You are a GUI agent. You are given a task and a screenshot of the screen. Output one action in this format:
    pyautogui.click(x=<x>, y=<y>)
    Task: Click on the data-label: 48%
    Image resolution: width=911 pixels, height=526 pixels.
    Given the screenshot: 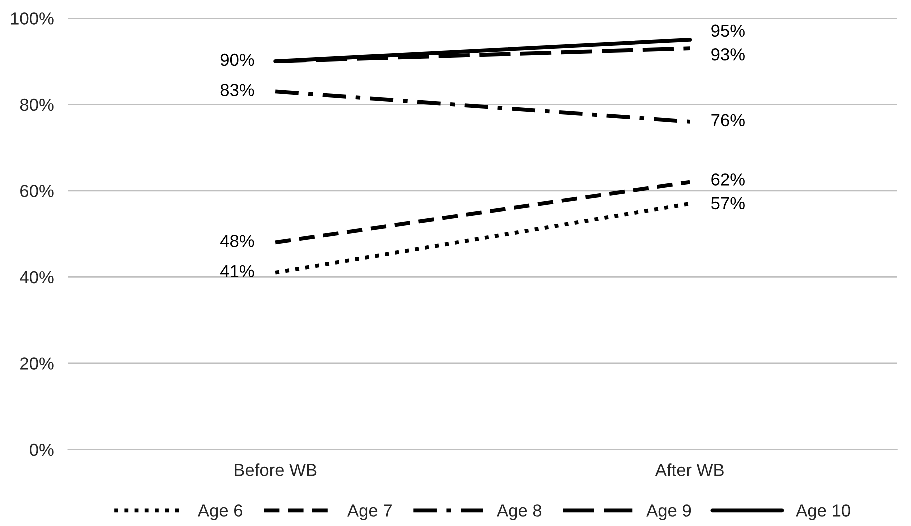 What is the action you would take?
    pyautogui.click(x=237, y=241)
    